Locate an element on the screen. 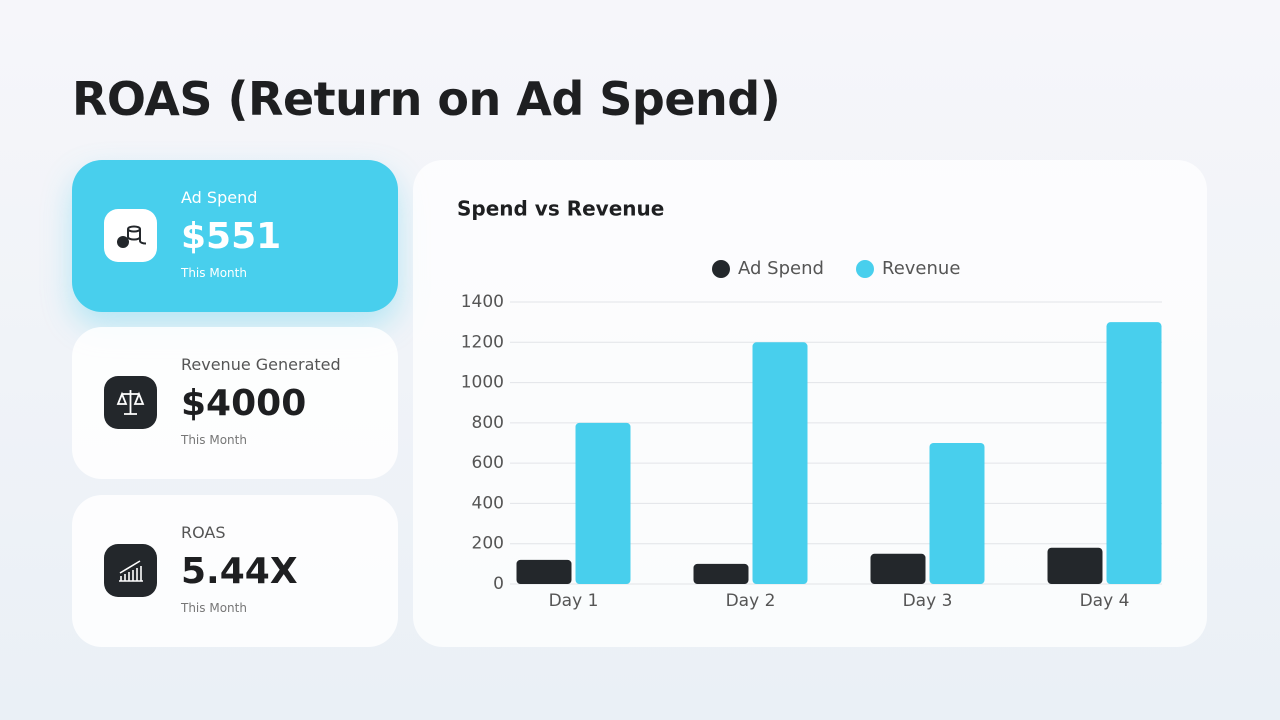 Image resolution: width=1280 pixels, height=720 pixels. kpi-label: Ad Spend is located at coordinates (219, 197).